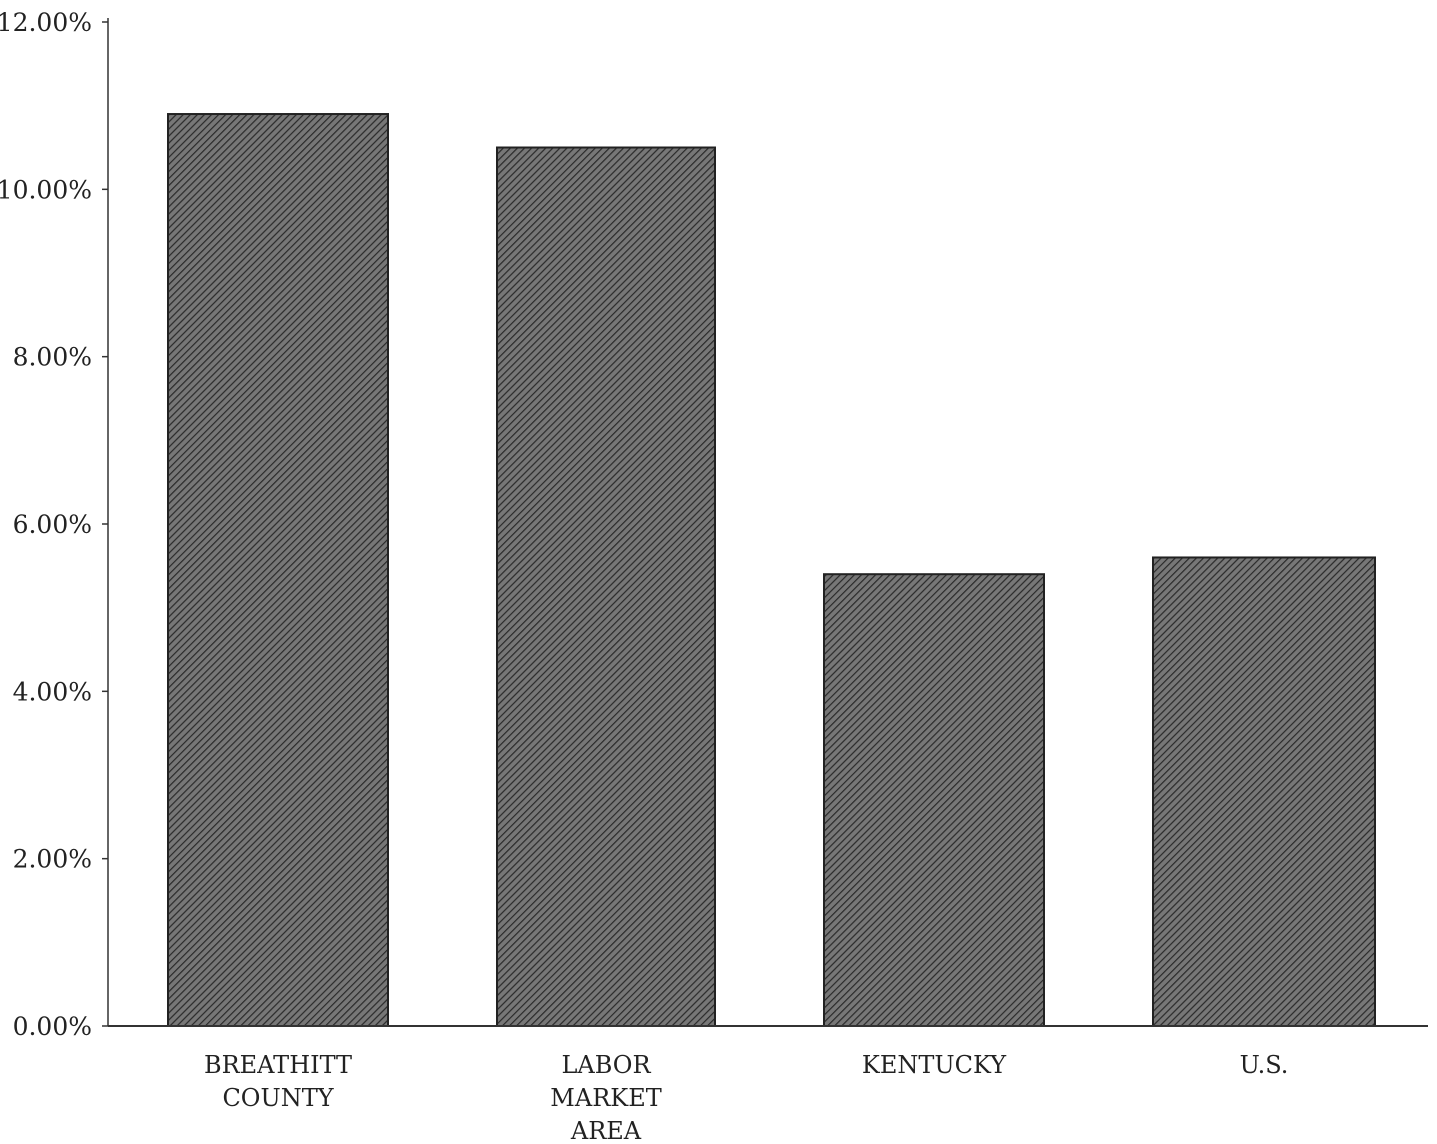 The image size is (1437, 1144). What do you see at coordinates (52, 859) in the screenshot?
I see `y-tick-label: 2.00%` at bounding box center [52, 859].